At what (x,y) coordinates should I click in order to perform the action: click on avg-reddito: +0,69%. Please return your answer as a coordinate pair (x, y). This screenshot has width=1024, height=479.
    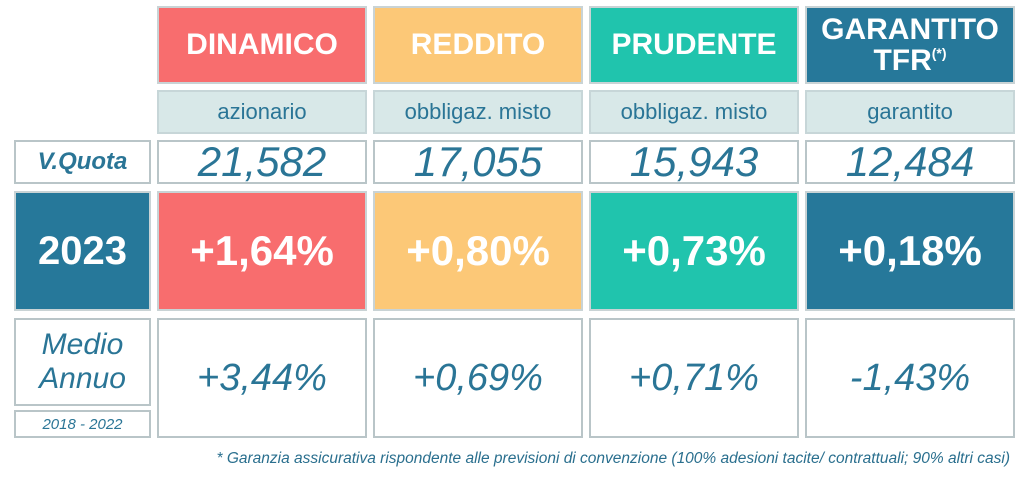
    Looking at the image, I should click on (478, 378).